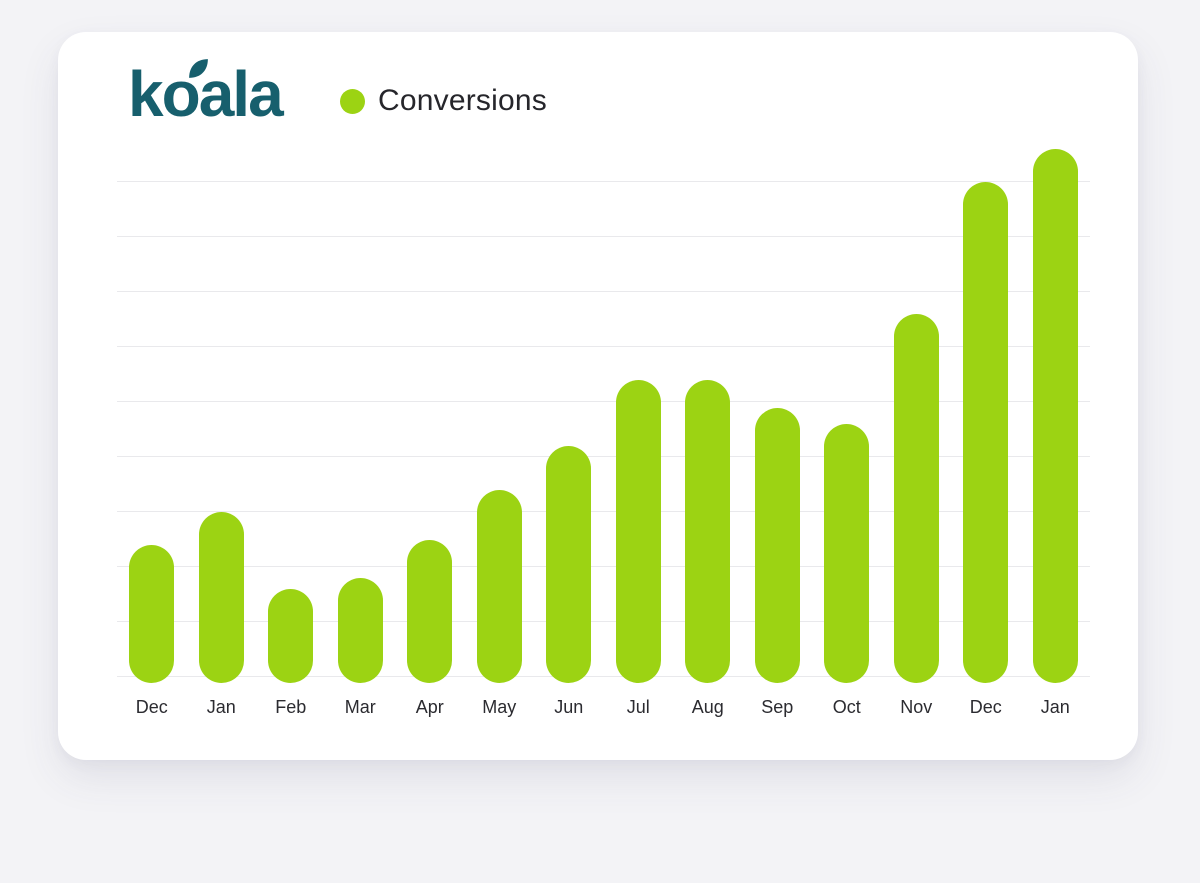  I want to click on legend-label: Conversions, so click(462, 100).